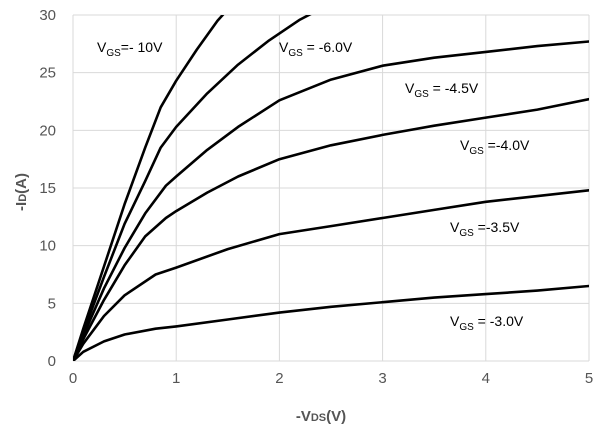  Describe the element at coordinates (331, 378) in the screenshot. I see `x-tick-labels: 0 1 2 3 4 5` at that location.